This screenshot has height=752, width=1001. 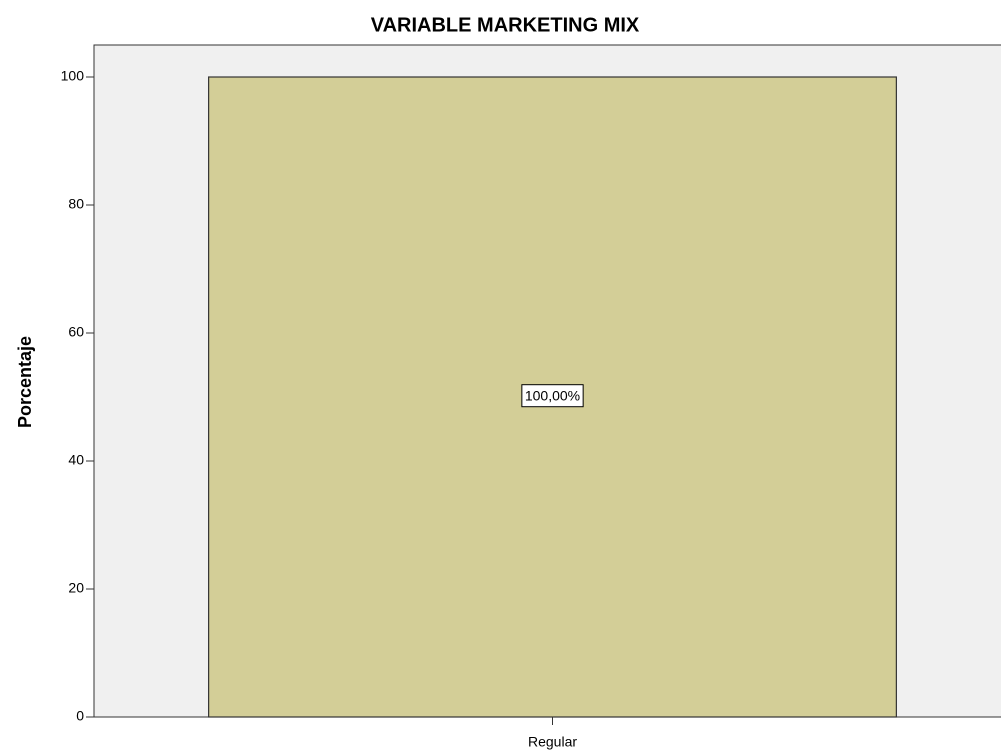 I want to click on x-tick-label: Regular, so click(x=552, y=742).